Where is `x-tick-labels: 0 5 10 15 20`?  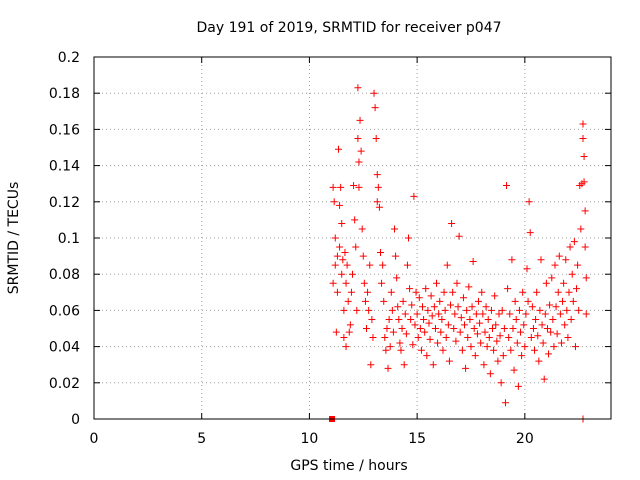
x-tick-labels: 0 5 10 15 20 is located at coordinates (312, 439).